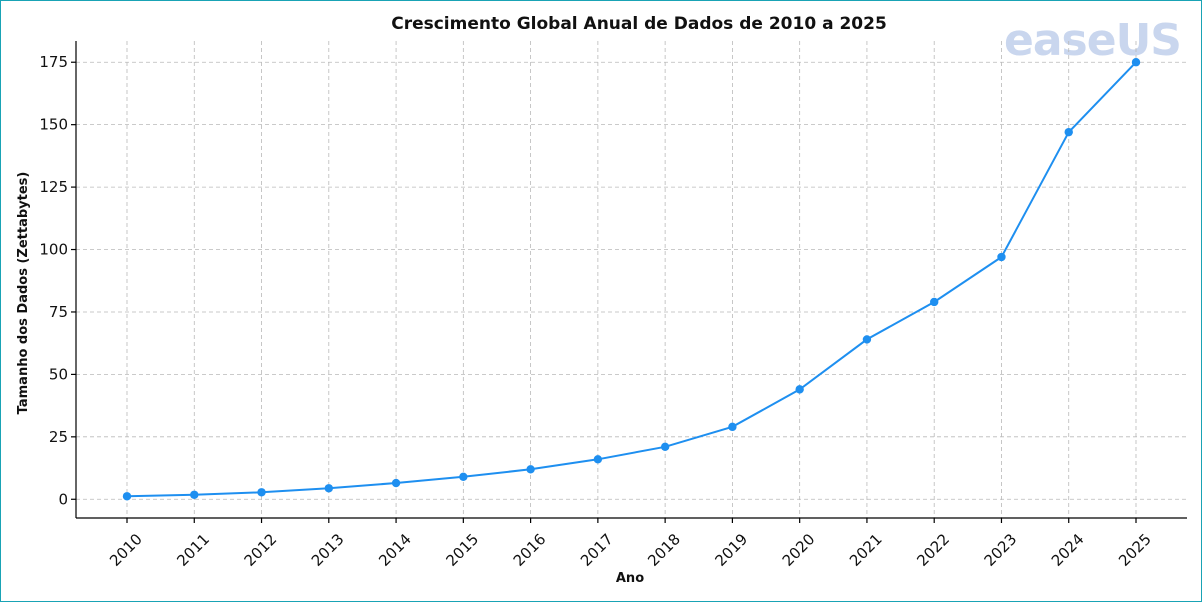 This screenshot has height=605, width=1202. What do you see at coordinates (193, 550) in the screenshot?
I see `x-tick-label: 2011` at bounding box center [193, 550].